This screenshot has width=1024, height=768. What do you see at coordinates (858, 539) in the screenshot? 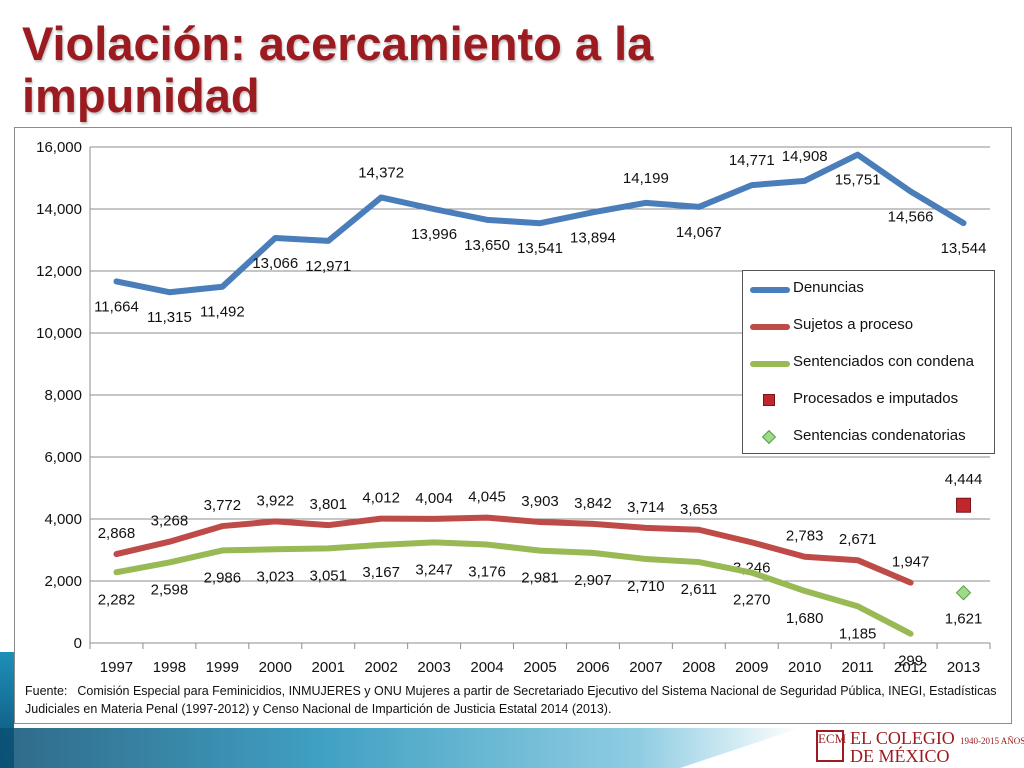
I see `data-label-sujetos-a-proceso: 2,671` at bounding box center [858, 539].